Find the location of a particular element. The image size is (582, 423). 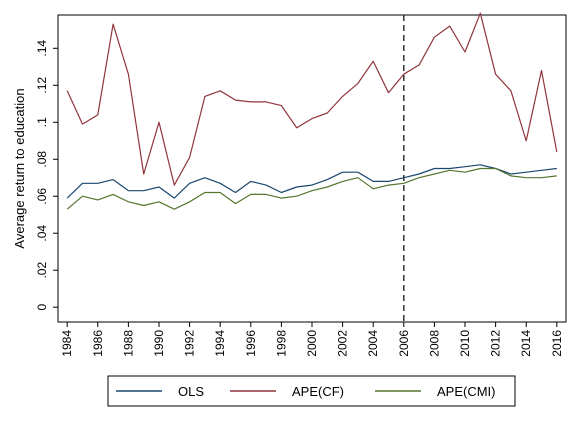

legend-label: APE(CF) is located at coordinates (318, 391).